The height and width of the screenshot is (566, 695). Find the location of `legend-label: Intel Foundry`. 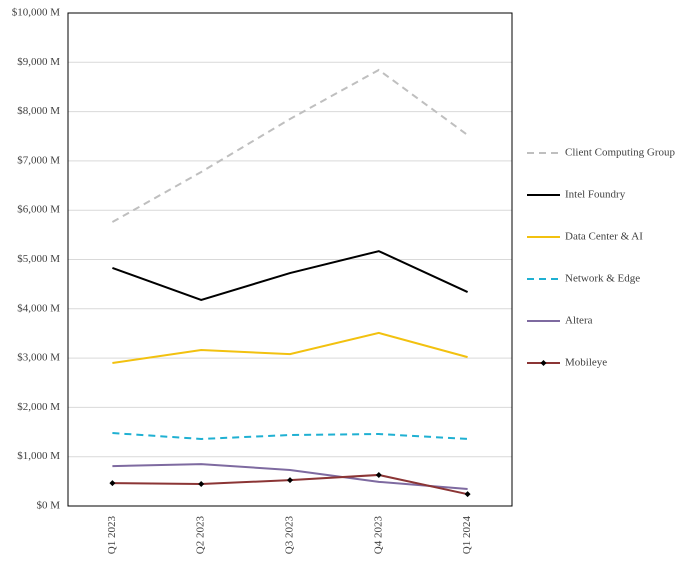

legend-label: Intel Foundry is located at coordinates (595, 195).